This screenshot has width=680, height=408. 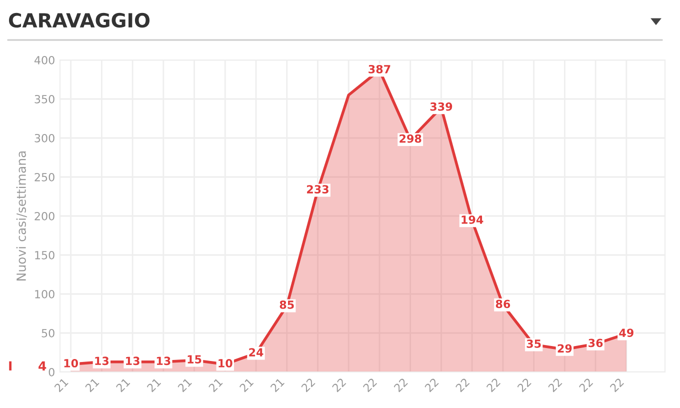 I want to click on y-tick-label: 350, so click(x=44, y=99).